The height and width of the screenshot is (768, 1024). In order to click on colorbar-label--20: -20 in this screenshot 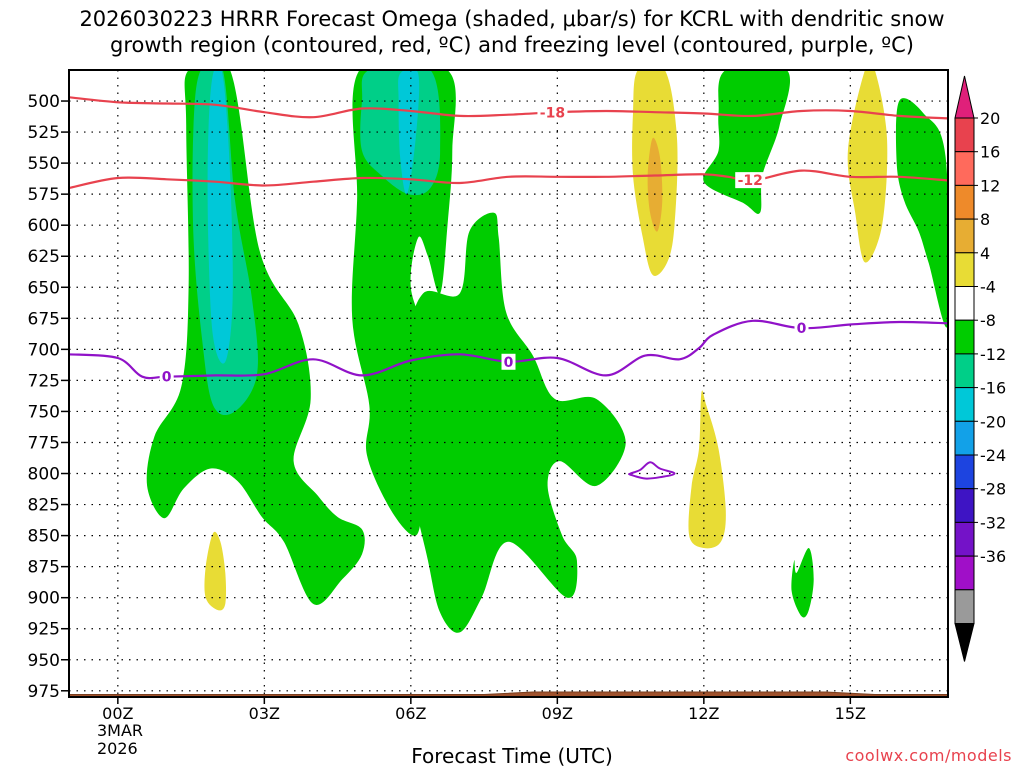, I will do `click(993, 421)`.